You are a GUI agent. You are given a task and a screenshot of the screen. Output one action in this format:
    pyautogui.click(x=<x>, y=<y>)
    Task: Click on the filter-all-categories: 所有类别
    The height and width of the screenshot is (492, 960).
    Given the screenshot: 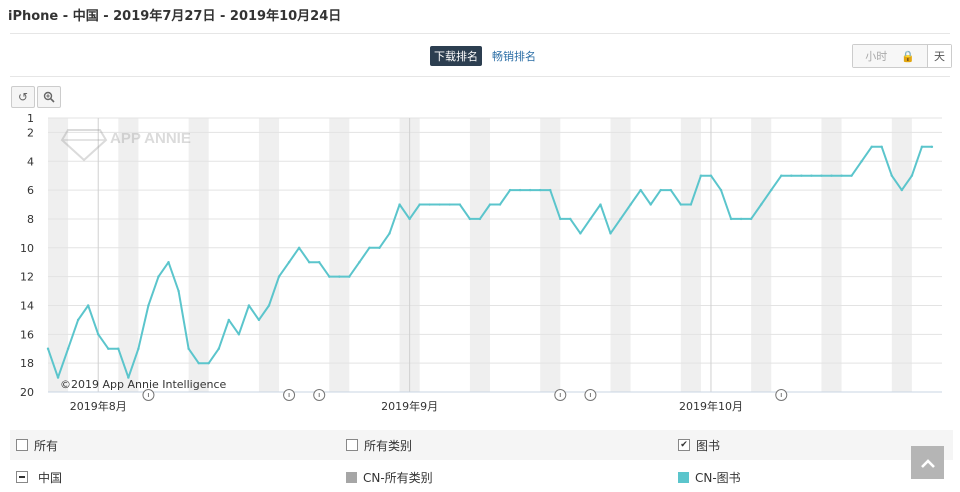 What is the action you would take?
    pyautogui.click(x=379, y=445)
    